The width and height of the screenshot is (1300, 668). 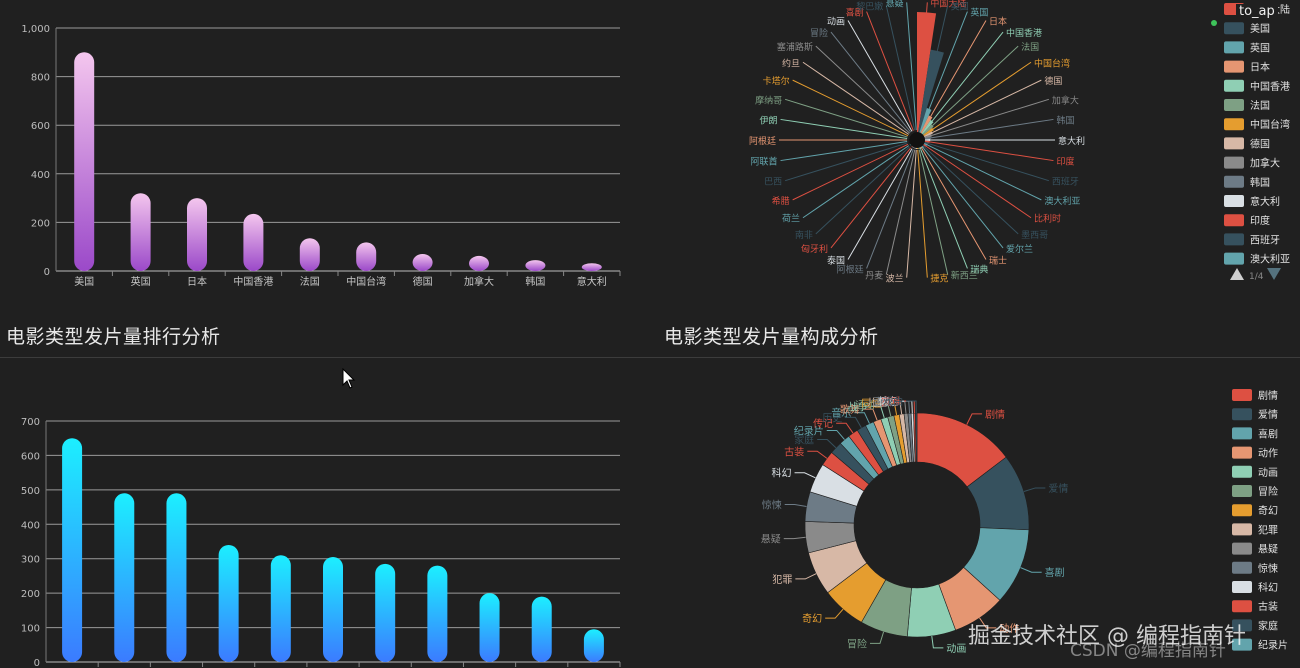 What do you see at coordinates (812, 618) in the screenshot?
I see `donut-label: 奇幻` at bounding box center [812, 618].